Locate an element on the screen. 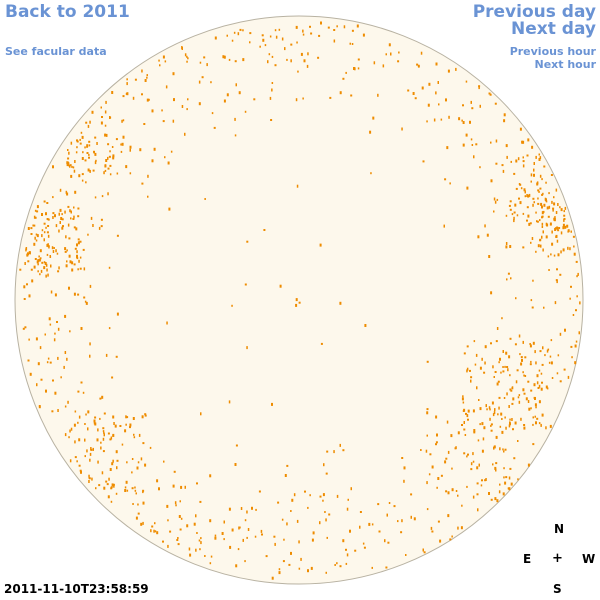 This screenshot has width=600, height=600. previous-hour-link: Previous hour is located at coordinates (552, 51).